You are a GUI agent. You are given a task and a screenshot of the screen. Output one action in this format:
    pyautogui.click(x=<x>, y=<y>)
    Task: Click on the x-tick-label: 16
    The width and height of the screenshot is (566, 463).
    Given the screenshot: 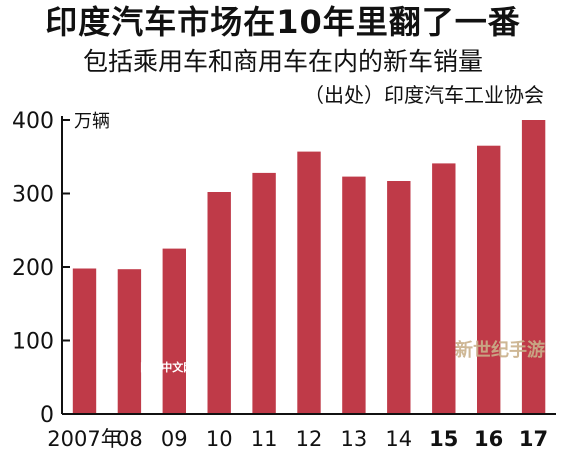 What is the action you would take?
    pyautogui.click(x=488, y=439)
    